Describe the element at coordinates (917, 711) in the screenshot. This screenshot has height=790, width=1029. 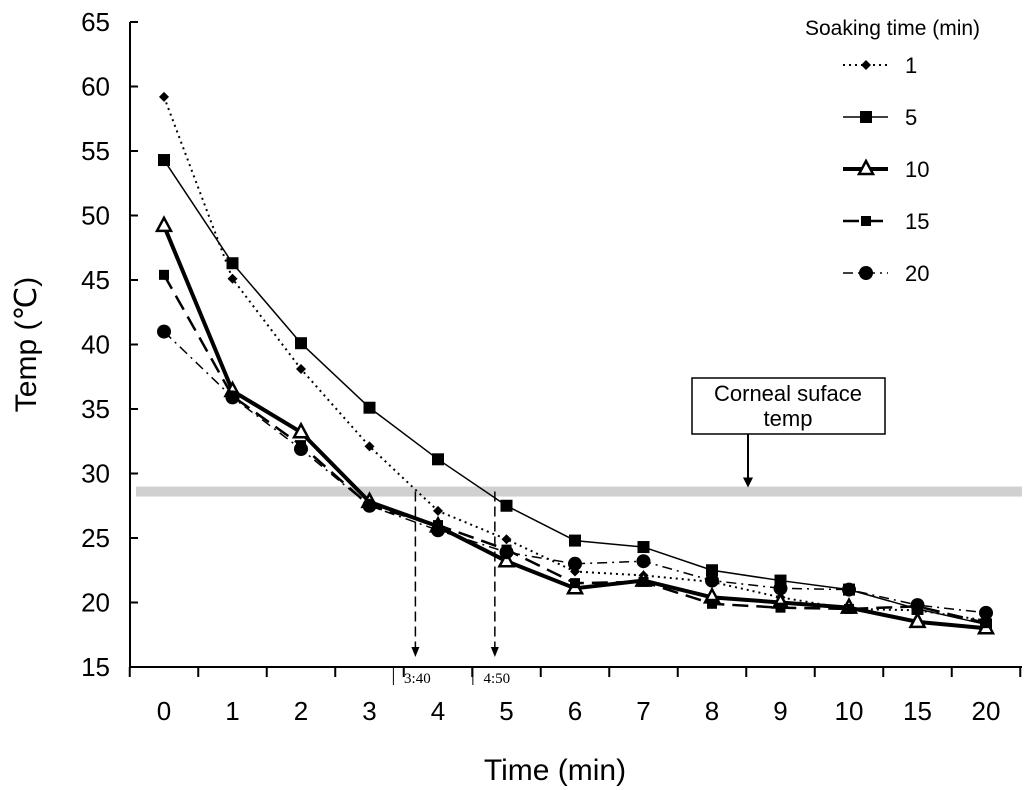
I see `x-tick-label: 15` at that location.